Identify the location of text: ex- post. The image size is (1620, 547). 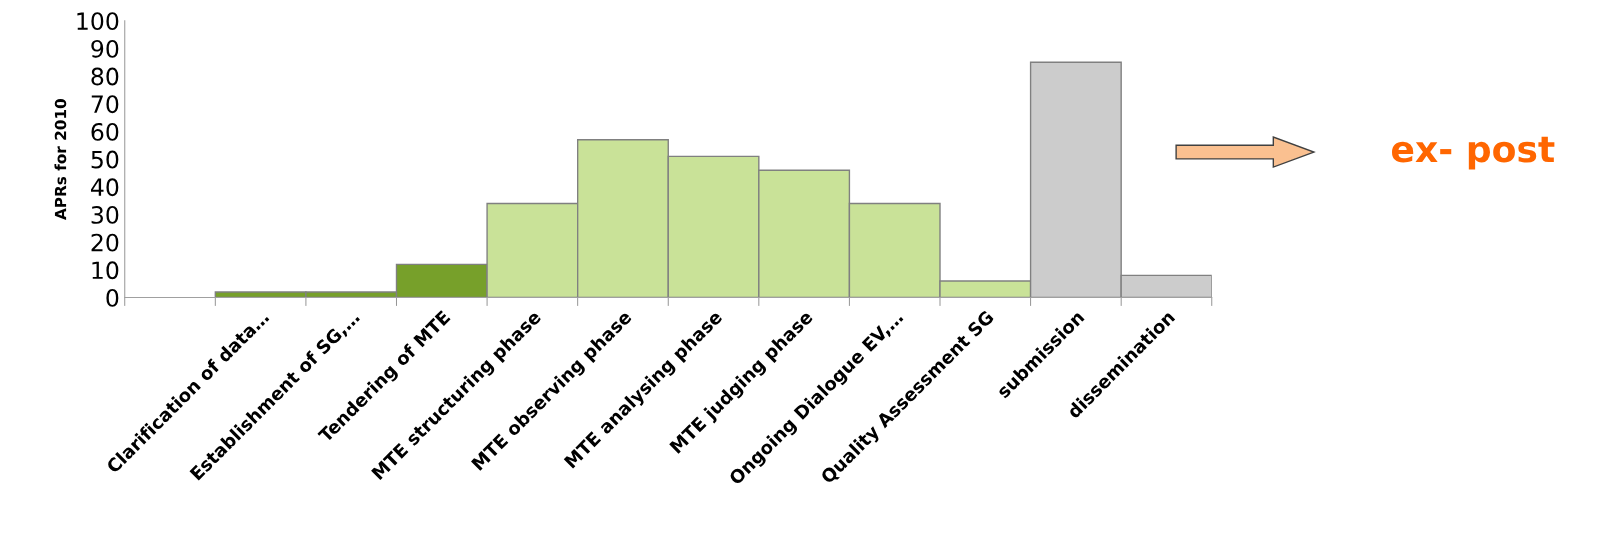
(1473, 153).